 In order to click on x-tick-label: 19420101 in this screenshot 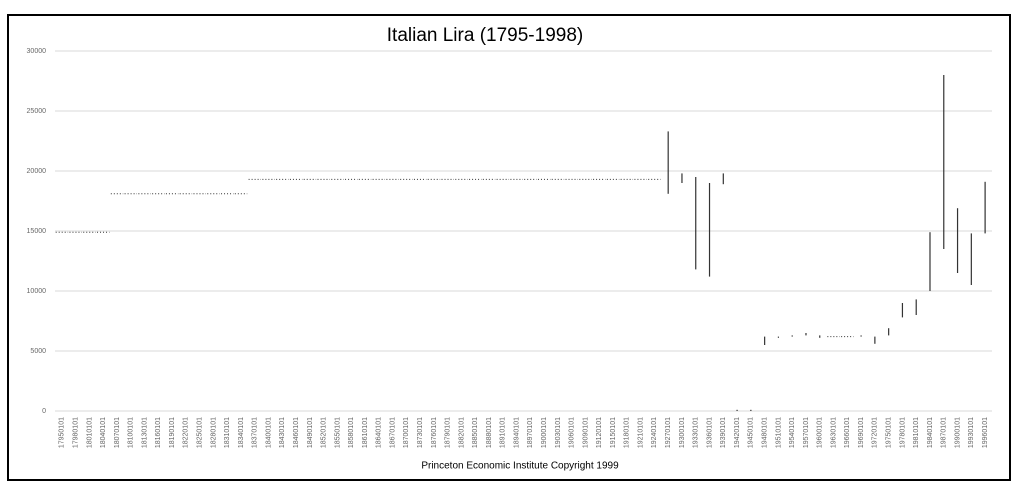, I will do `click(737, 432)`.